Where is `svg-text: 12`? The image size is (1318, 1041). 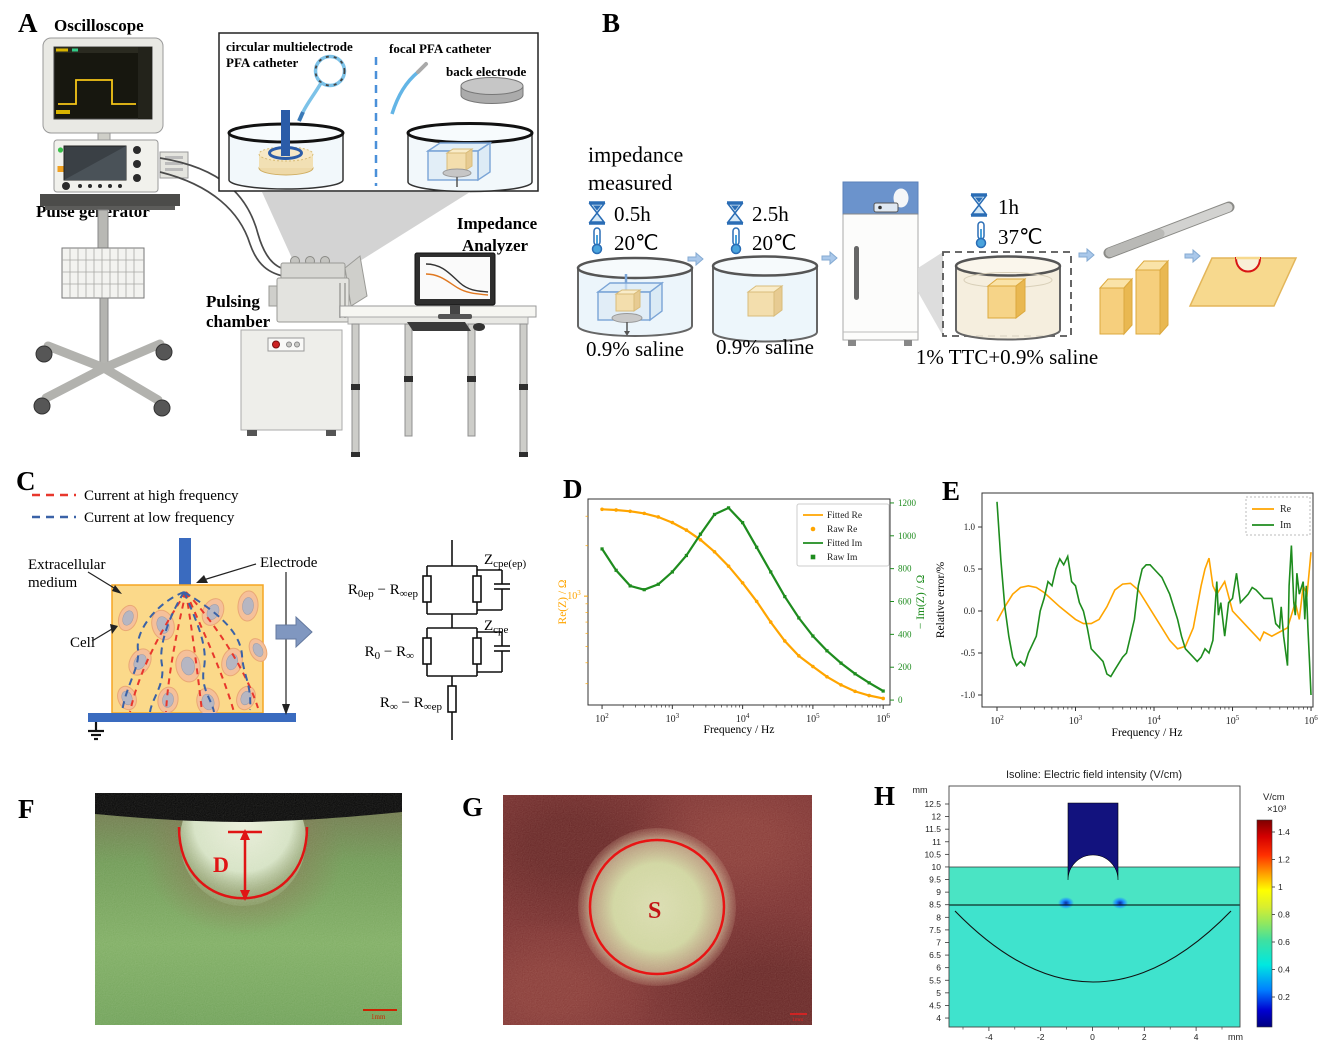
svg-text: 12 is located at coordinates (937, 817).